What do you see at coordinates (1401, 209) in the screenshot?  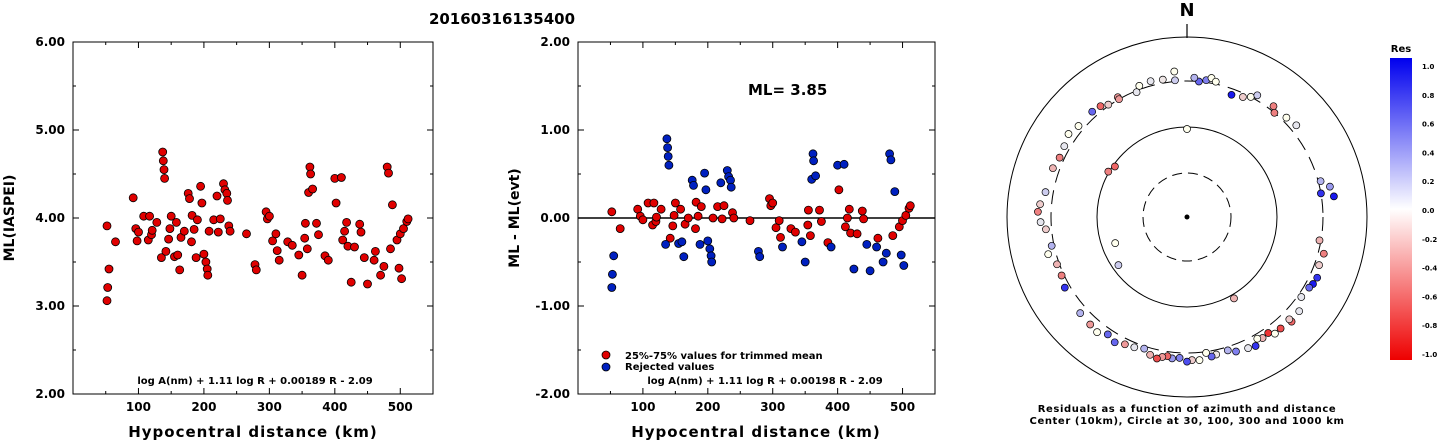 I see `colorbar-gradient` at bounding box center [1401, 209].